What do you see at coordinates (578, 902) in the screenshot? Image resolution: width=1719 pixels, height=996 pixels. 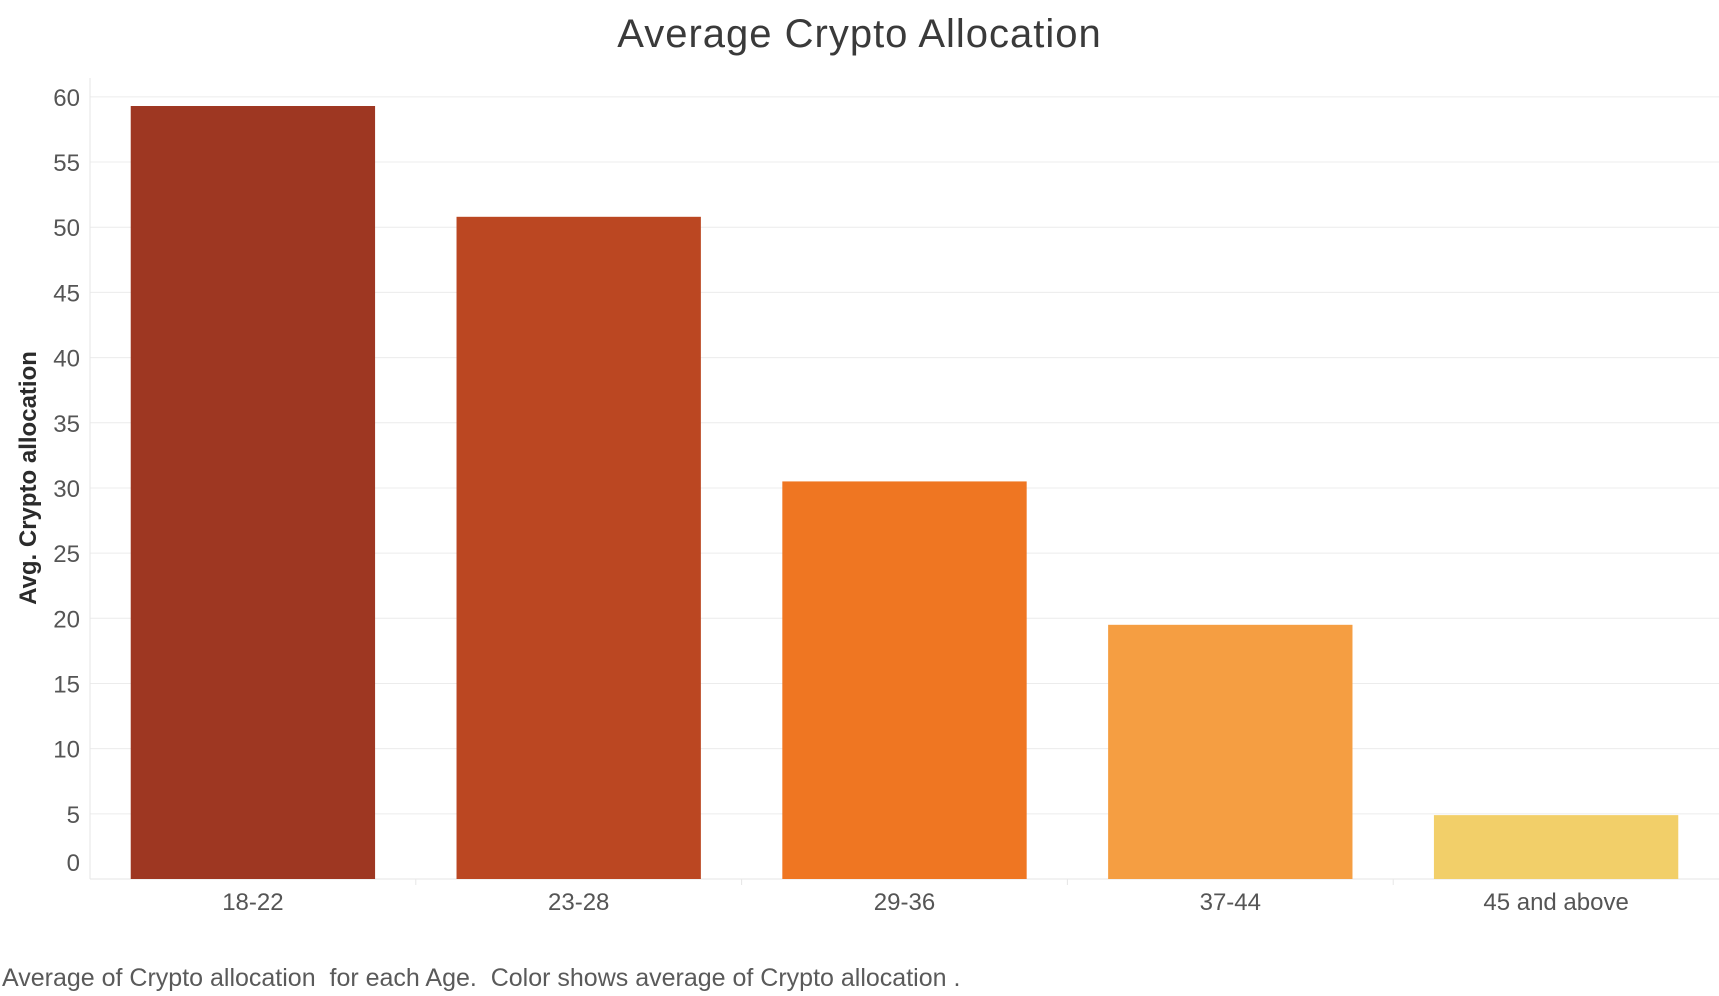 I see `x-tick-label: 23-28` at bounding box center [578, 902].